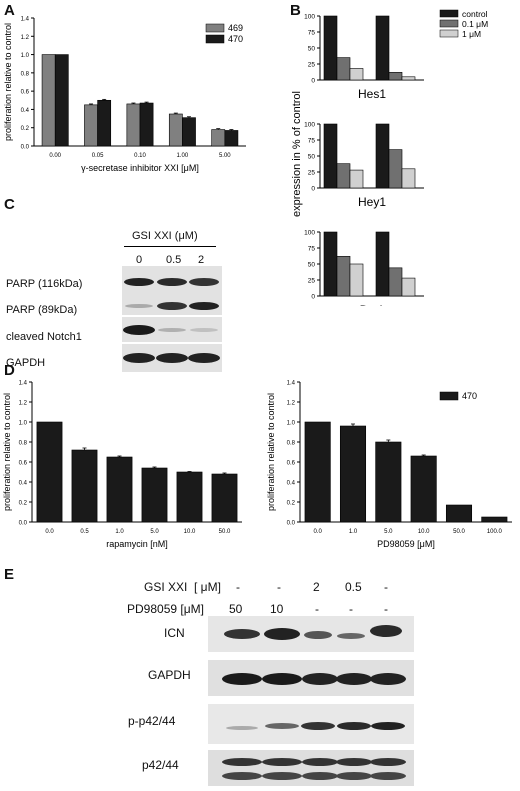 This screenshot has width=520, height=791. Describe the element at coordinates (475, 14) in the screenshot. I see `legend-label: control` at that location.